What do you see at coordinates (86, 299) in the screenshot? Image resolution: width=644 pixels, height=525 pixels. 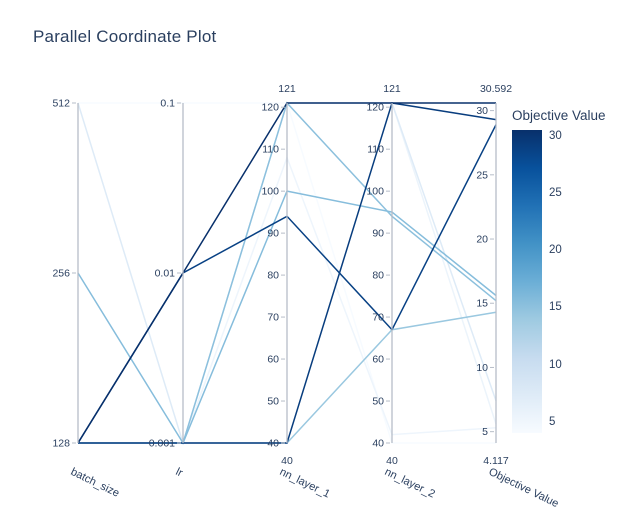 I see `axis-batch_size: 512 256 128 batch_size` at bounding box center [86, 299].